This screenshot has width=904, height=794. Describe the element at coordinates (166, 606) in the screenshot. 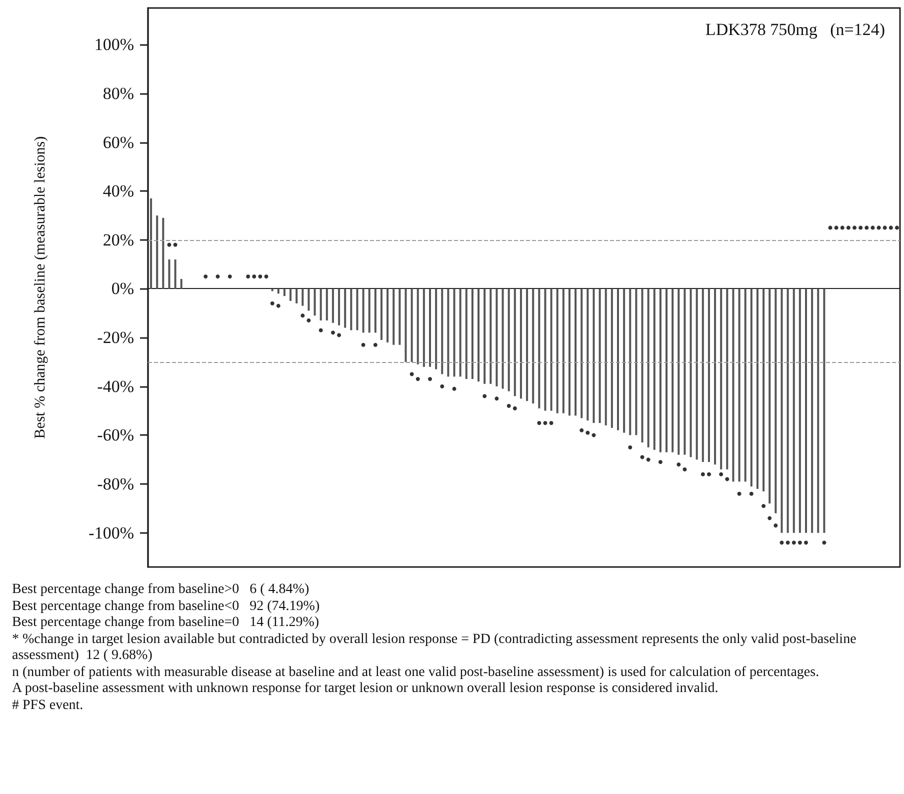

I see `text: Best percentage change from baseline<0 92 (74.19%)` at that location.